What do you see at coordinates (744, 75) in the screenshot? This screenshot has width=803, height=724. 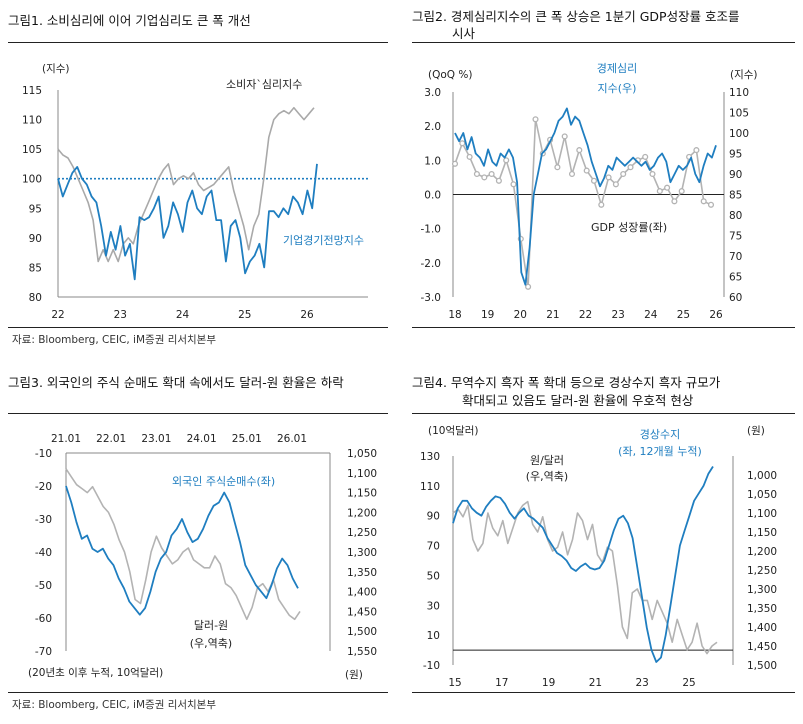 I see `fig2-right-unit: (지수)` at bounding box center [744, 75].